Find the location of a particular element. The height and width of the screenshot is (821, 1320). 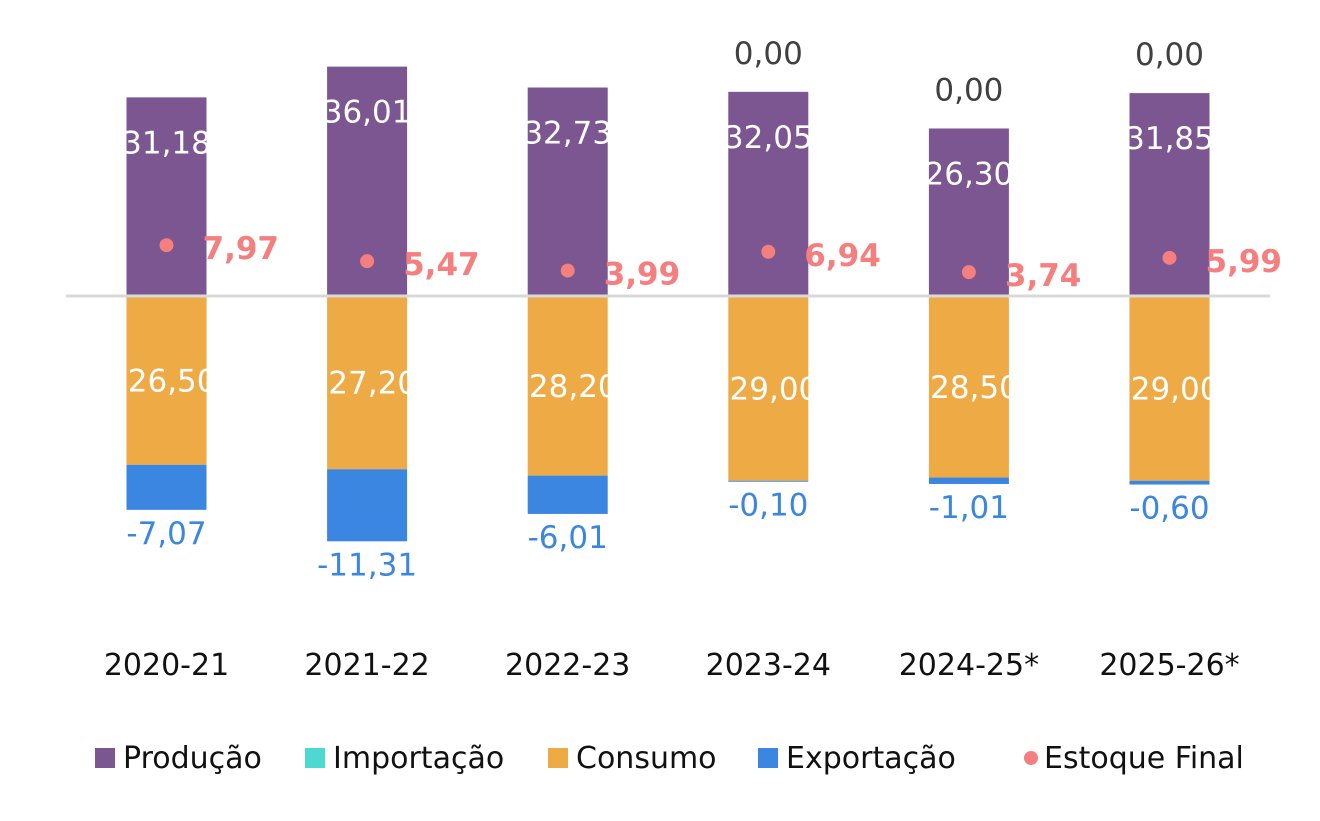

data-label-producao: 31,18 is located at coordinates (166, 143).